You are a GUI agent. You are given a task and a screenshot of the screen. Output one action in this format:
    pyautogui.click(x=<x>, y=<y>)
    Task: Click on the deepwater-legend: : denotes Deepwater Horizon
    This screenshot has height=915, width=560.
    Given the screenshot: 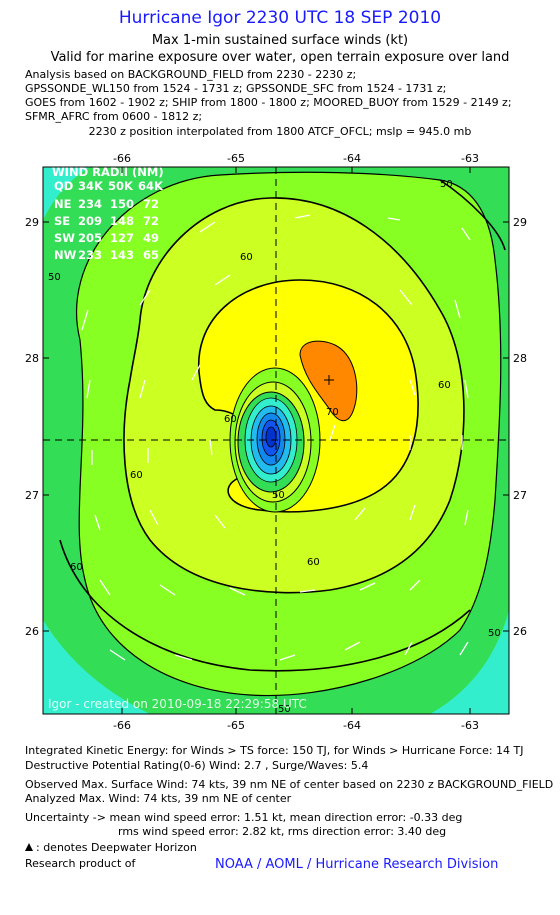 What is the action you would take?
    pyautogui.click(x=111, y=847)
    